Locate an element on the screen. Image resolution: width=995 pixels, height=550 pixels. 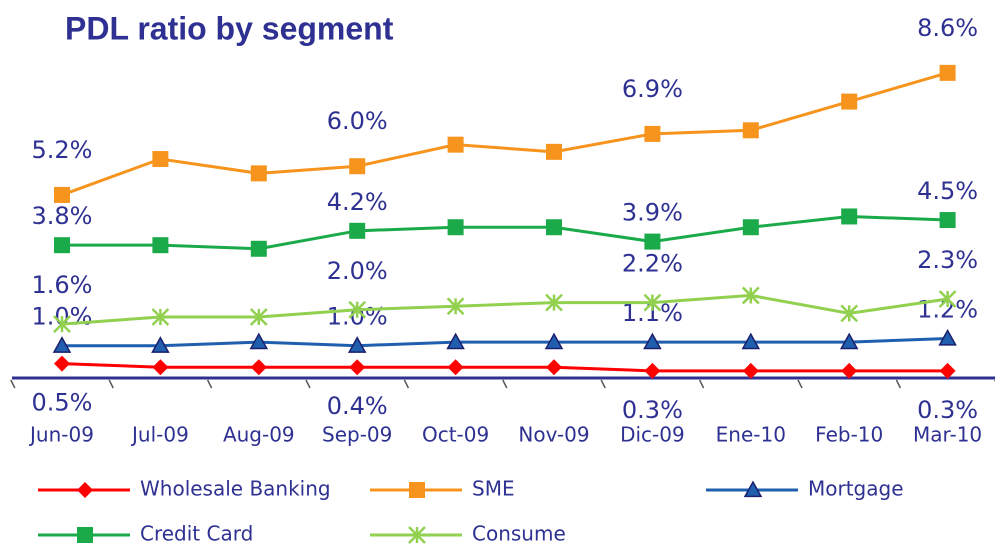
x-tick-label: Oct-09 is located at coordinates (455, 435).